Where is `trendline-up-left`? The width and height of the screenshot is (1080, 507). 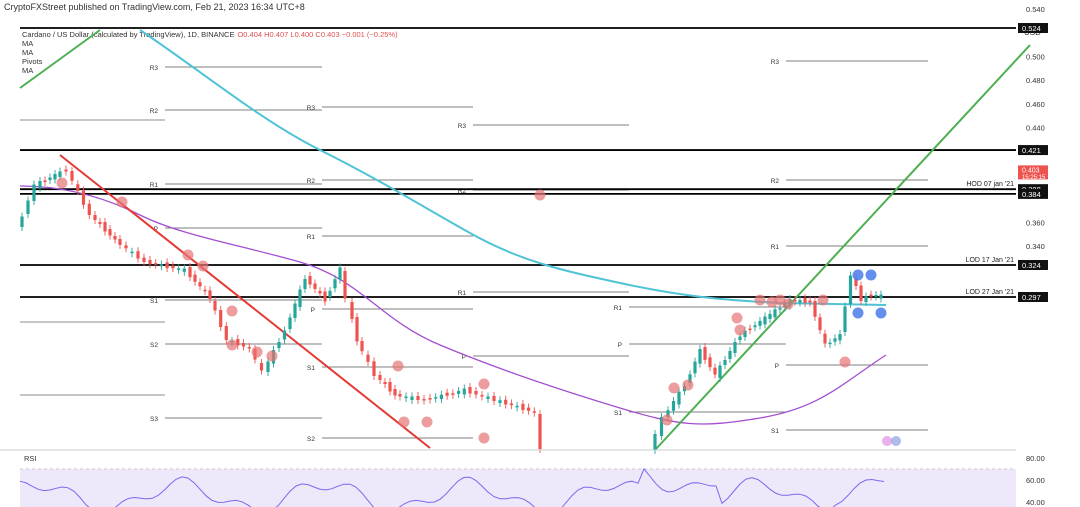
trendline-up-left is located at coordinates (60, 59).